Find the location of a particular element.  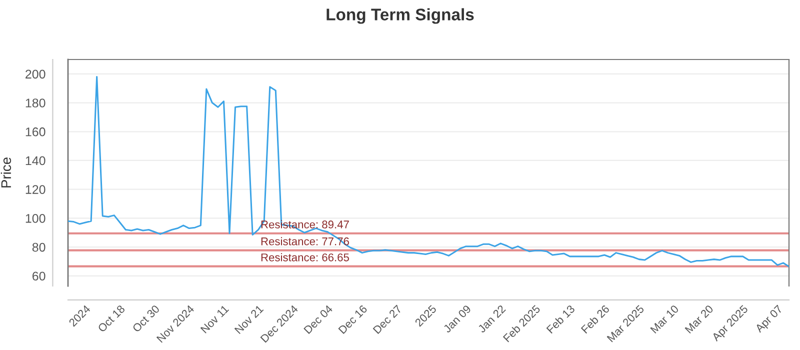

y-tick-label: 60 is located at coordinates (39, 276).